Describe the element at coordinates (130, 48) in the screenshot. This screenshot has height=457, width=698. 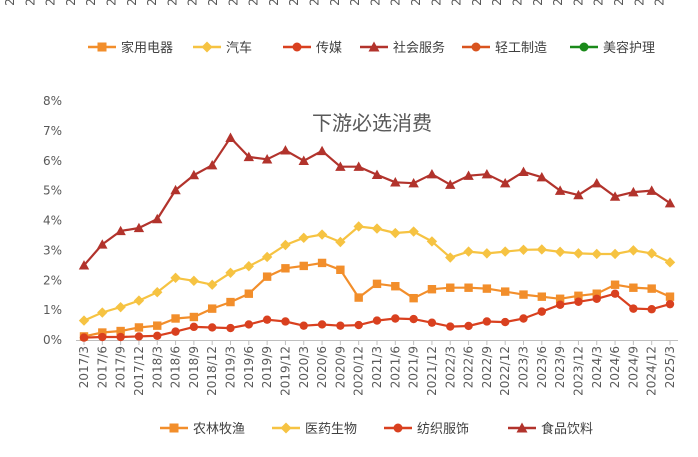
I see `top-legend-item: 家用电器` at that location.